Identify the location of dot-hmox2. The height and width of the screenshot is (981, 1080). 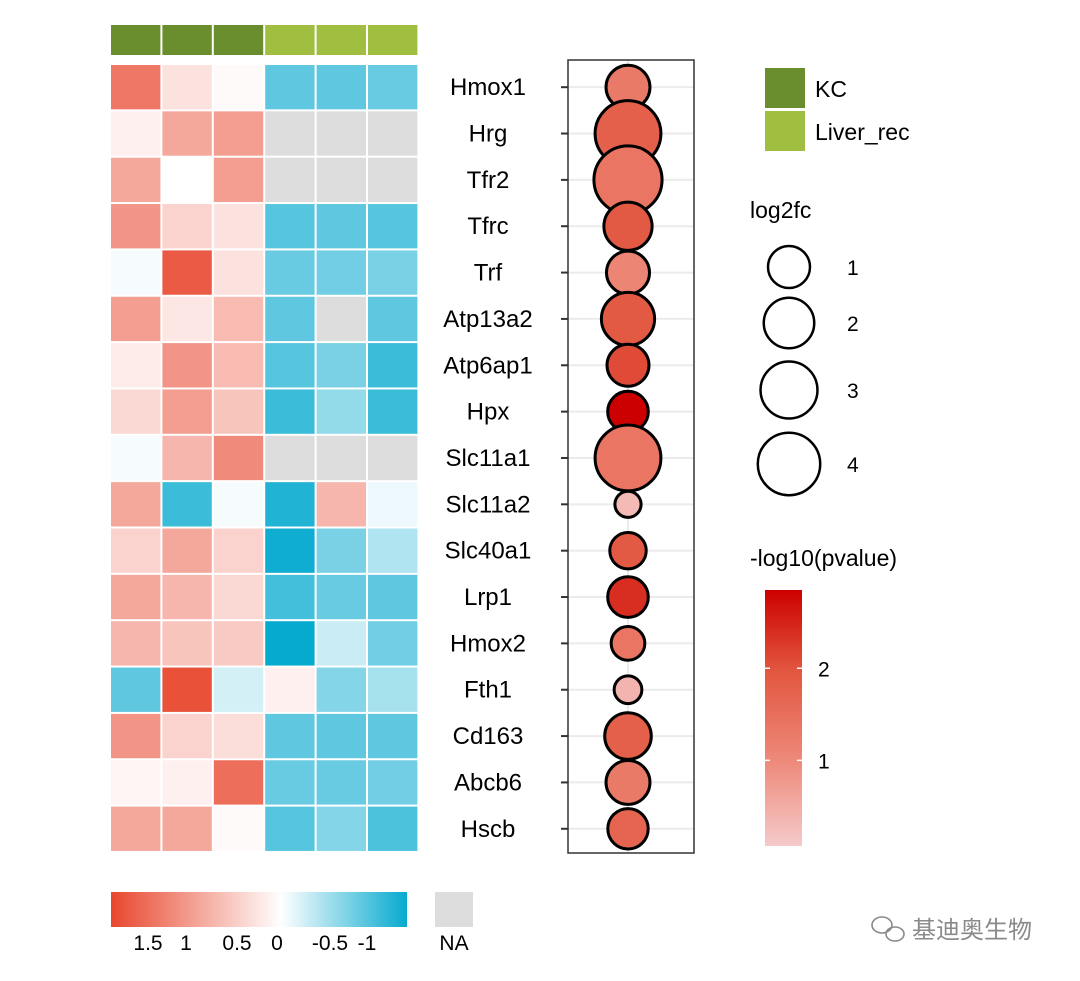
(628, 643).